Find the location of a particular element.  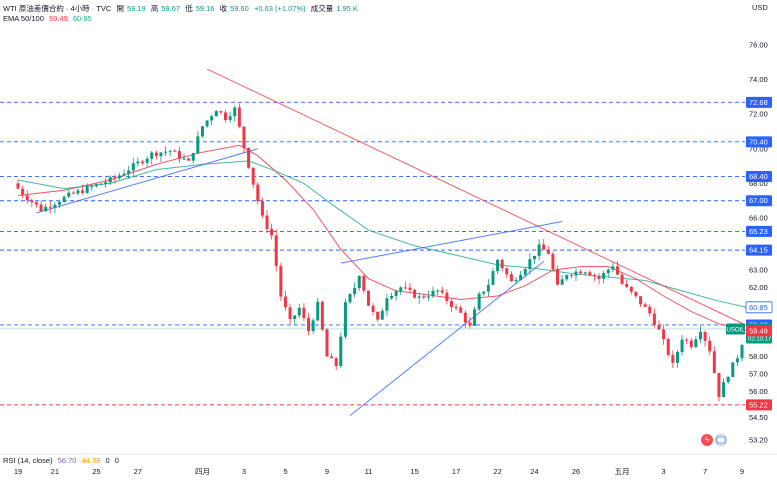

y-tick-label: 62.00 is located at coordinates (758, 287).